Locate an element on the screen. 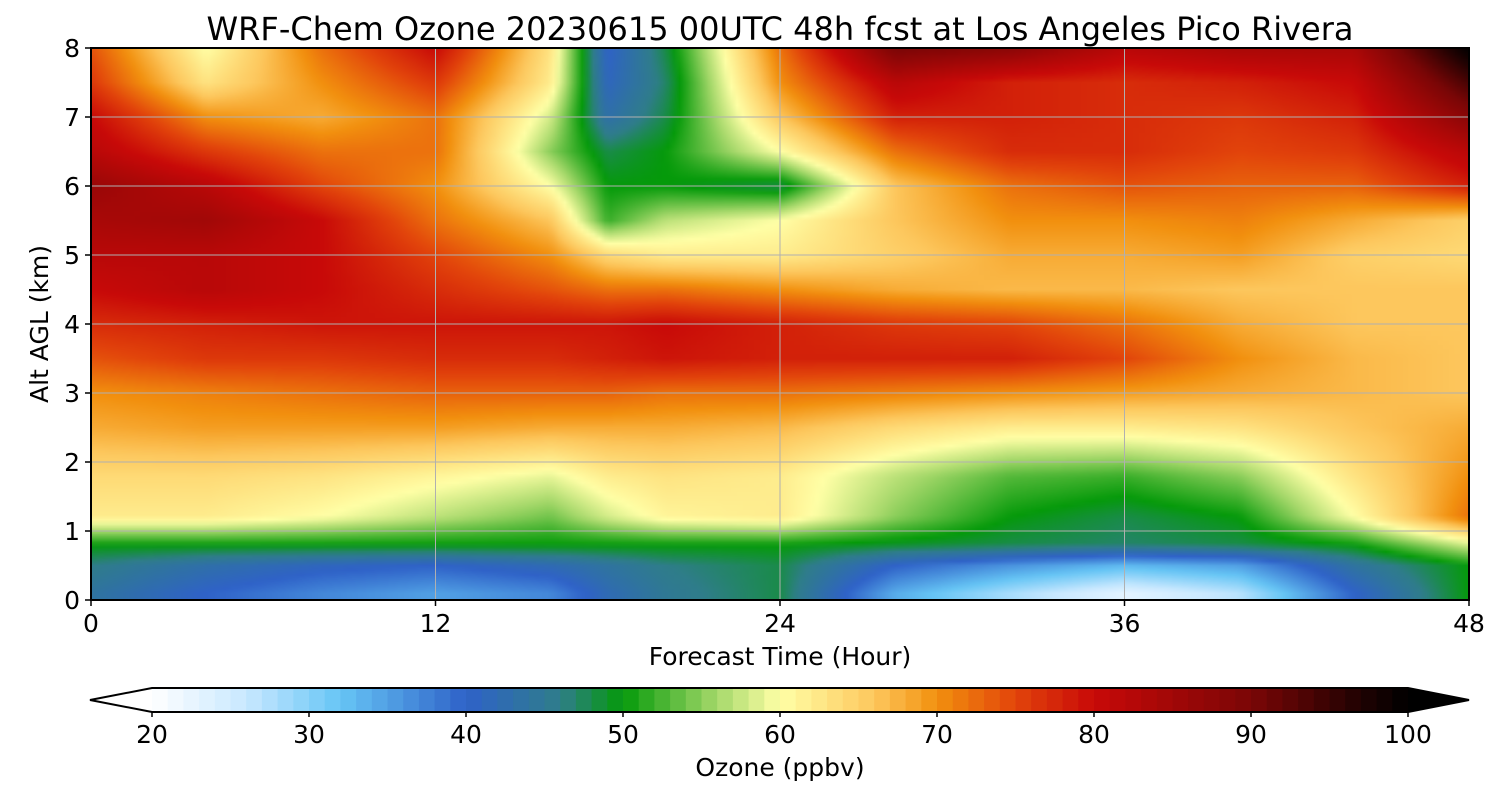 The width and height of the screenshot is (1500, 800). colorbar-tick-label: 90 is located at coordinates (1251, 734).